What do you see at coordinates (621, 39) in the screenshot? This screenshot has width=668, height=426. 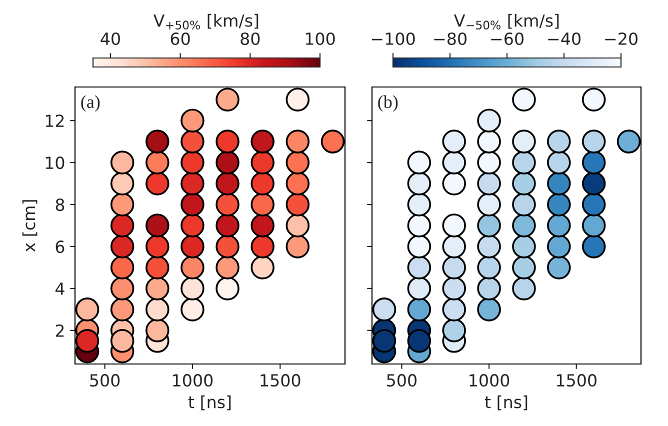 I see `color-bar-label: −20` at bounding box center [621, 39].